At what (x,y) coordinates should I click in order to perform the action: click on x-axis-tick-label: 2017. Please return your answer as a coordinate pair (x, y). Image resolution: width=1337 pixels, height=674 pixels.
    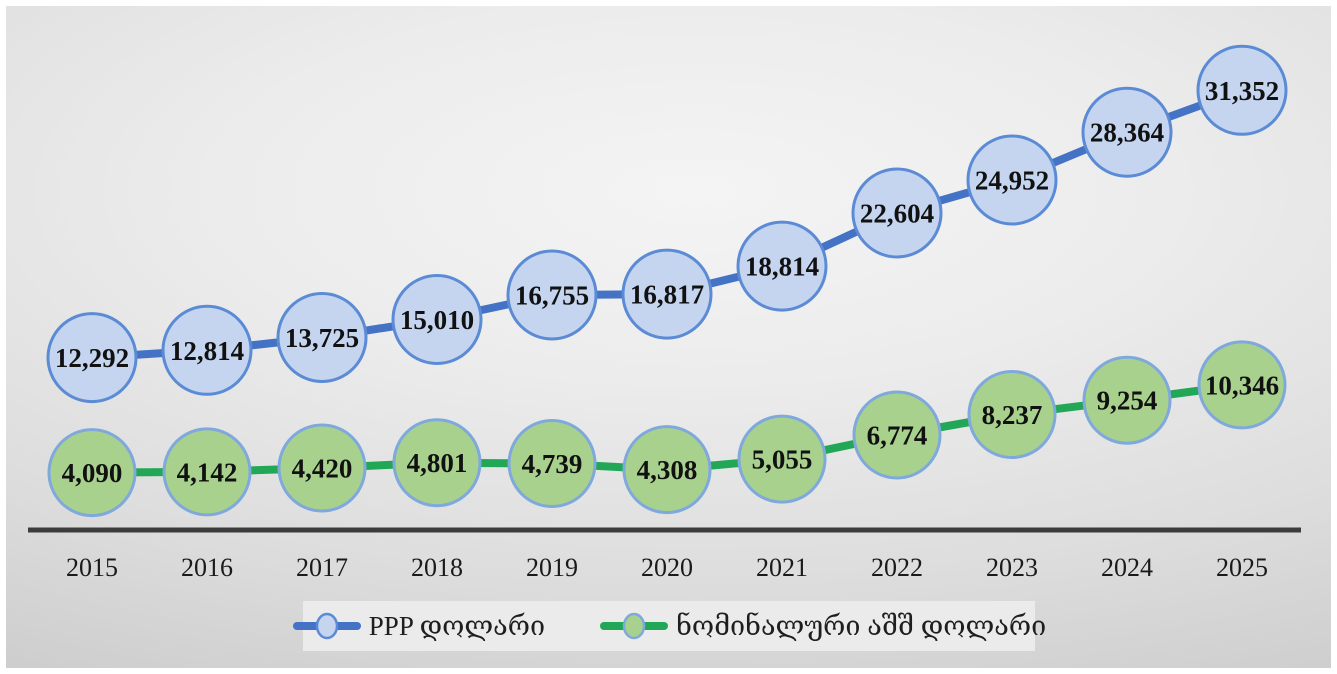
    Looking at the image, I should click on (322, 567).